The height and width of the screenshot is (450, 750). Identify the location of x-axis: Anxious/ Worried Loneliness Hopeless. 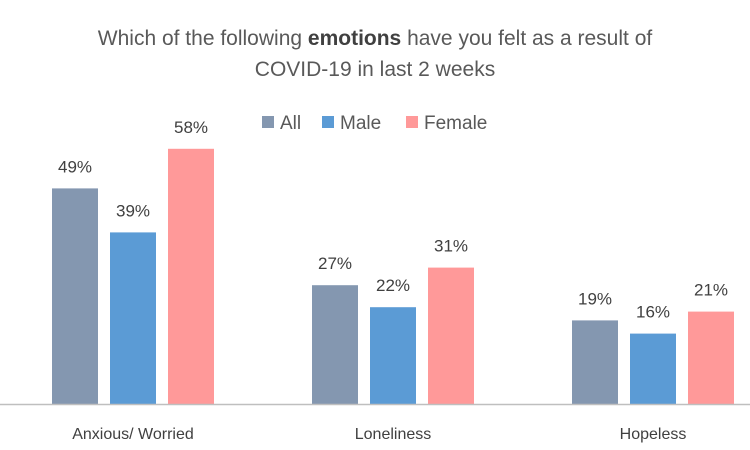
(375, 423).